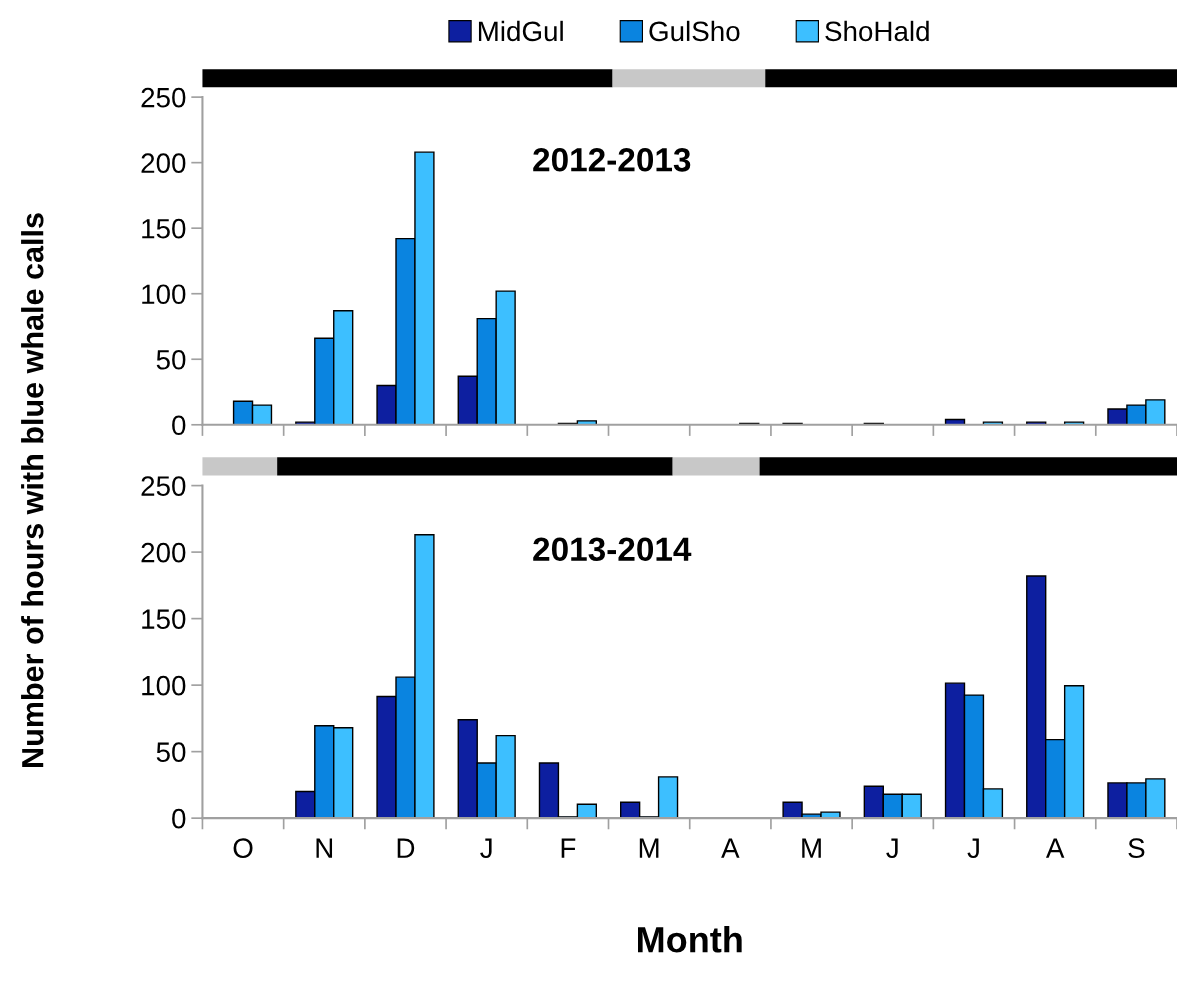  What do you see at coordinates (568, 848) in the screenshot?
I see `x-tick-label: F` at bounding box center [568, 848].